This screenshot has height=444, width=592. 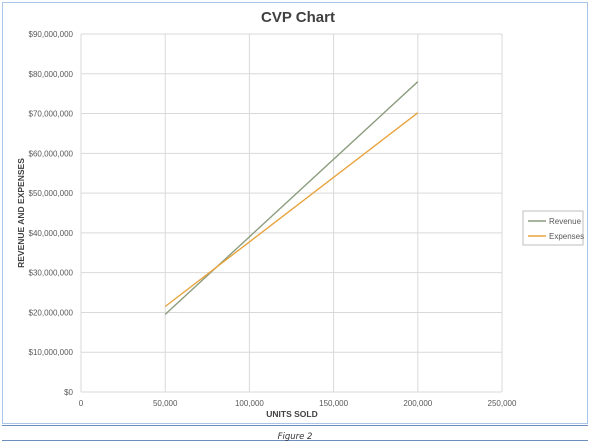 I want to click on y-tick-label: $70,000,000, so click(x=51, y=114).